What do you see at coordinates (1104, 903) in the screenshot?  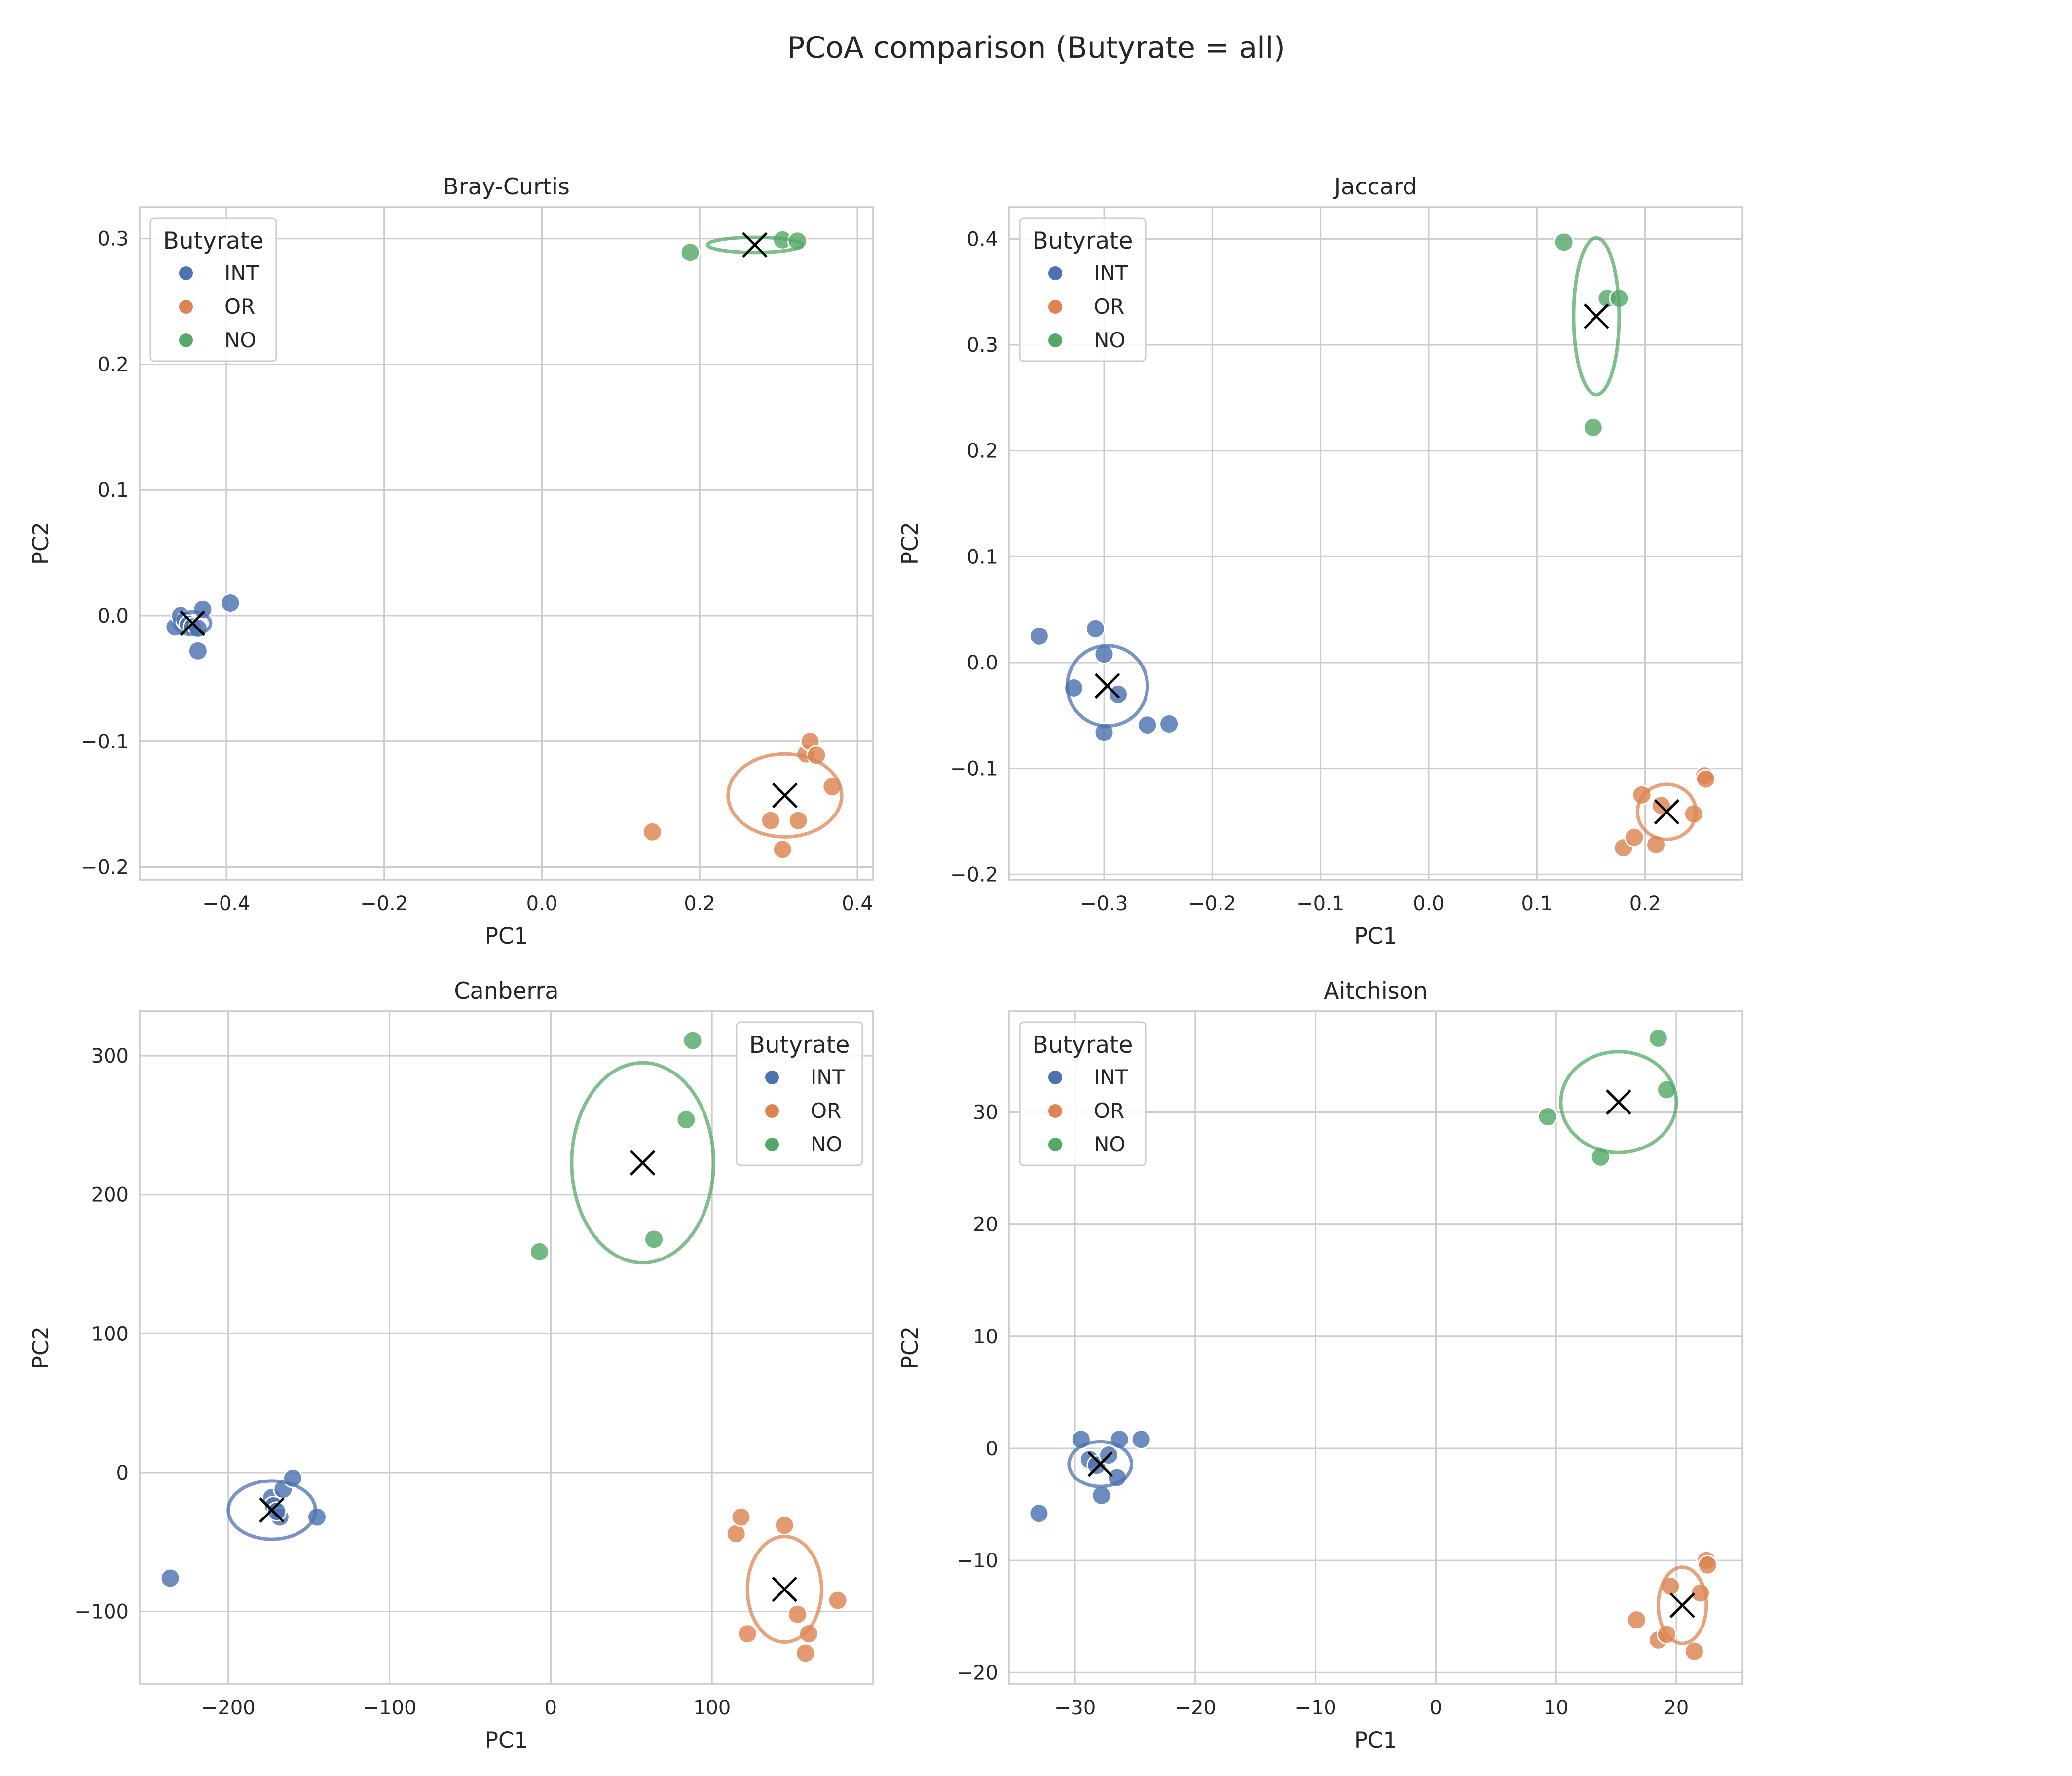 I see `x-tick-label: −0.3` at bounding box center [1104, 903].